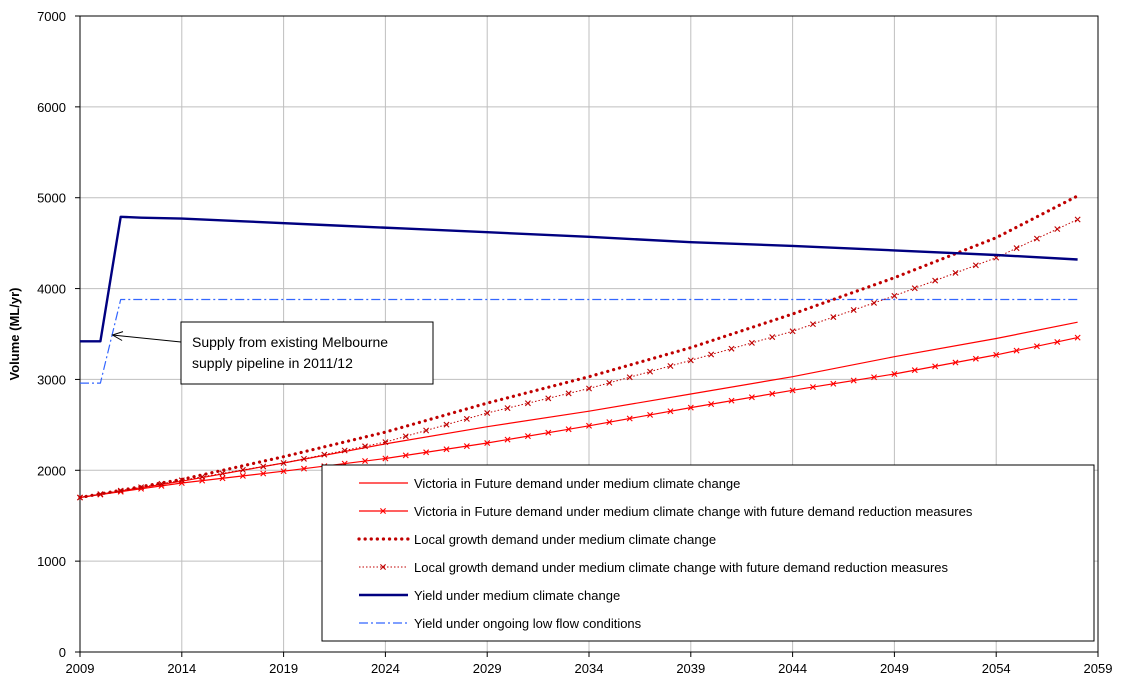 The height and width of the screenshot is (685, 1125). Describe the element at coordinates (147, 338) in the screenshot. I see `annotation-arrow` at that location.